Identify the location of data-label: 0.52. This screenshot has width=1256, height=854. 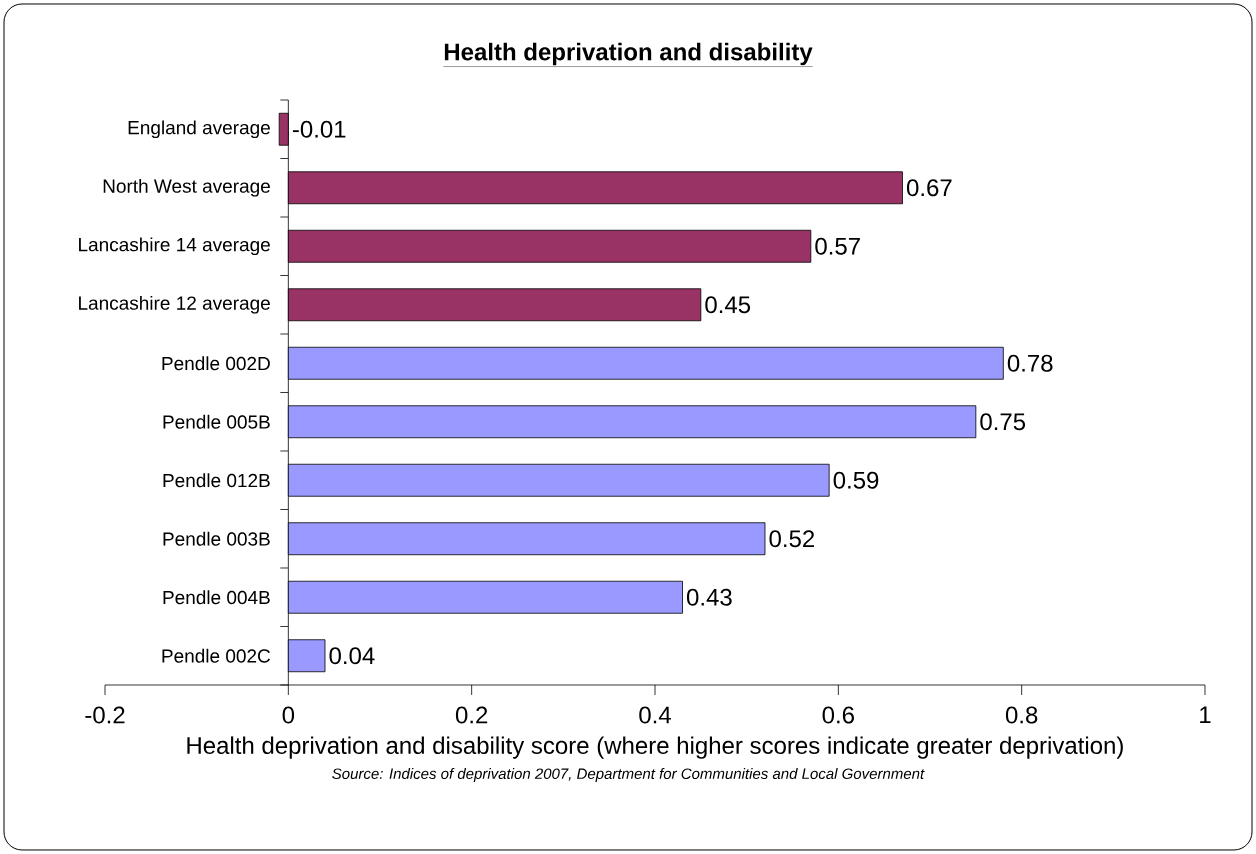
(792, 539).